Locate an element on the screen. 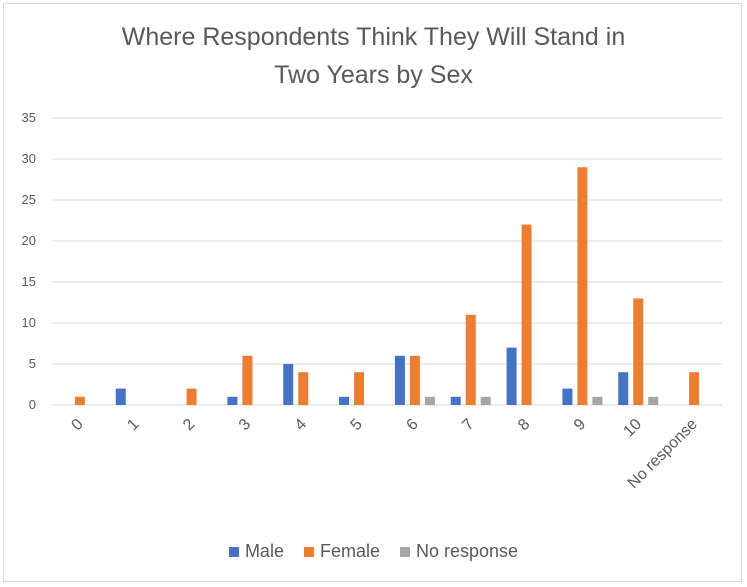 This screenshot has width=747, height=587. y-tick-label: 25 is located at coordinates (29, 199).